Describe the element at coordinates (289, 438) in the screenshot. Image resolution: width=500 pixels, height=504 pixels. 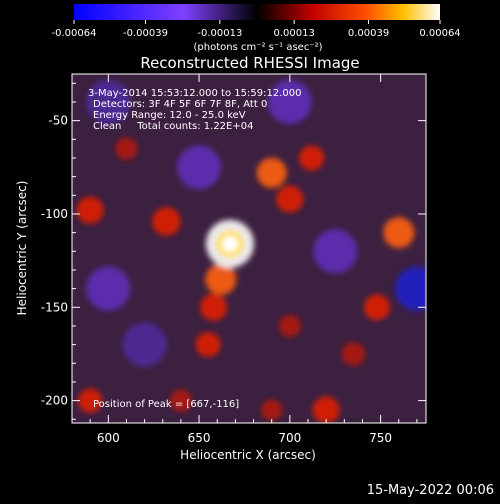
I see `x-tick-label: 700` at that location.